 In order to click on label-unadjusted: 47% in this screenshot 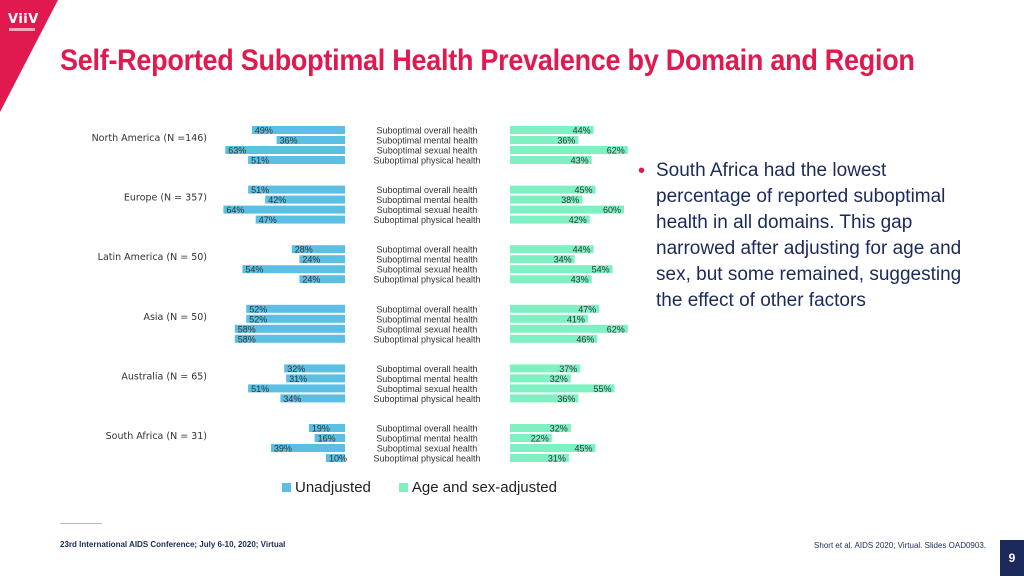, I will do `click(268, 220)`.